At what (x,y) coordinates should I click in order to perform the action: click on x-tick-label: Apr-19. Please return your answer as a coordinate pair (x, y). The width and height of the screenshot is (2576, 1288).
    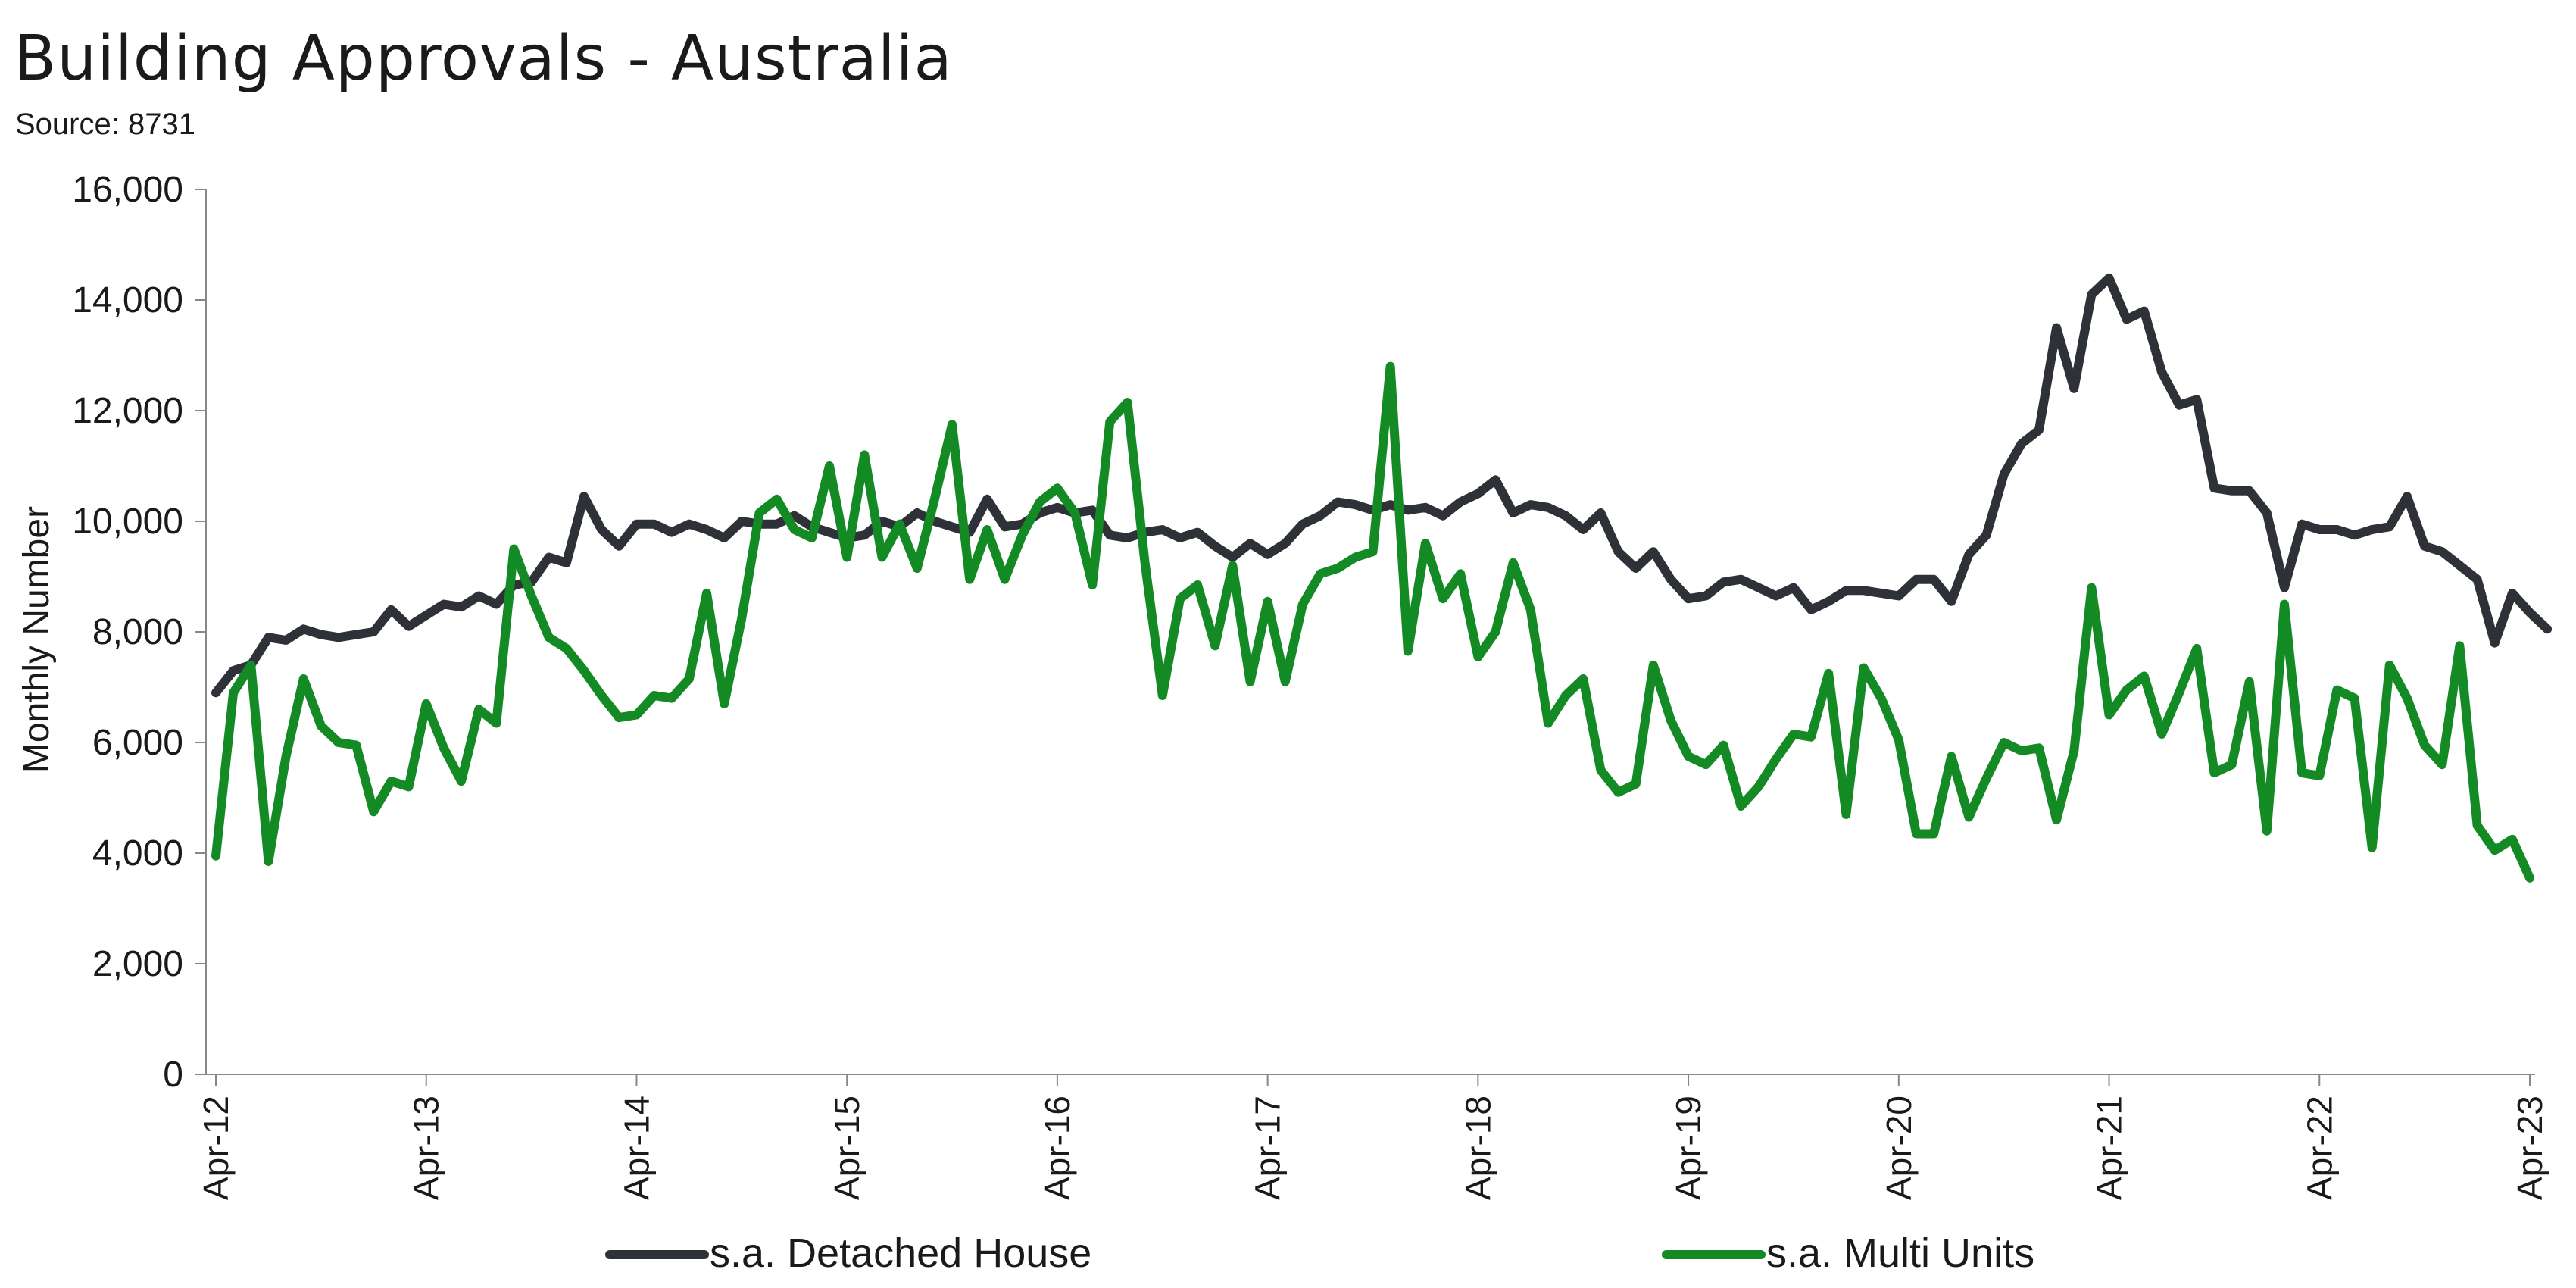
    Looking at the image, I should click on (1688, 1148).